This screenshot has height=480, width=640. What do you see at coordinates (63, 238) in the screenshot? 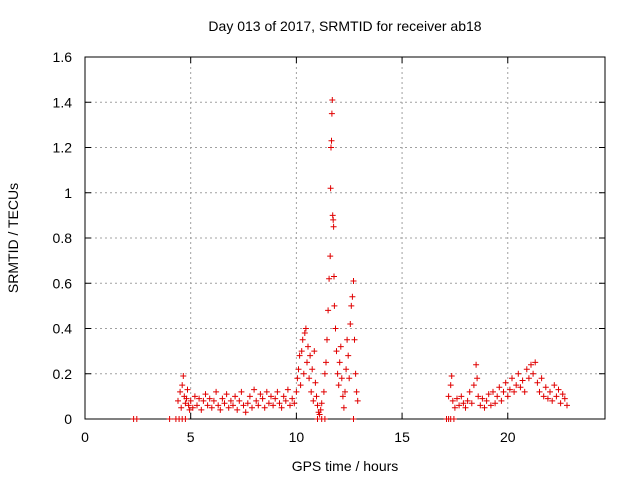
I see `y-tick-labels: 0 0.2 0.4 0.6 0.8 1 1.2 1.4 1.6` at bounding box center [63, 238].